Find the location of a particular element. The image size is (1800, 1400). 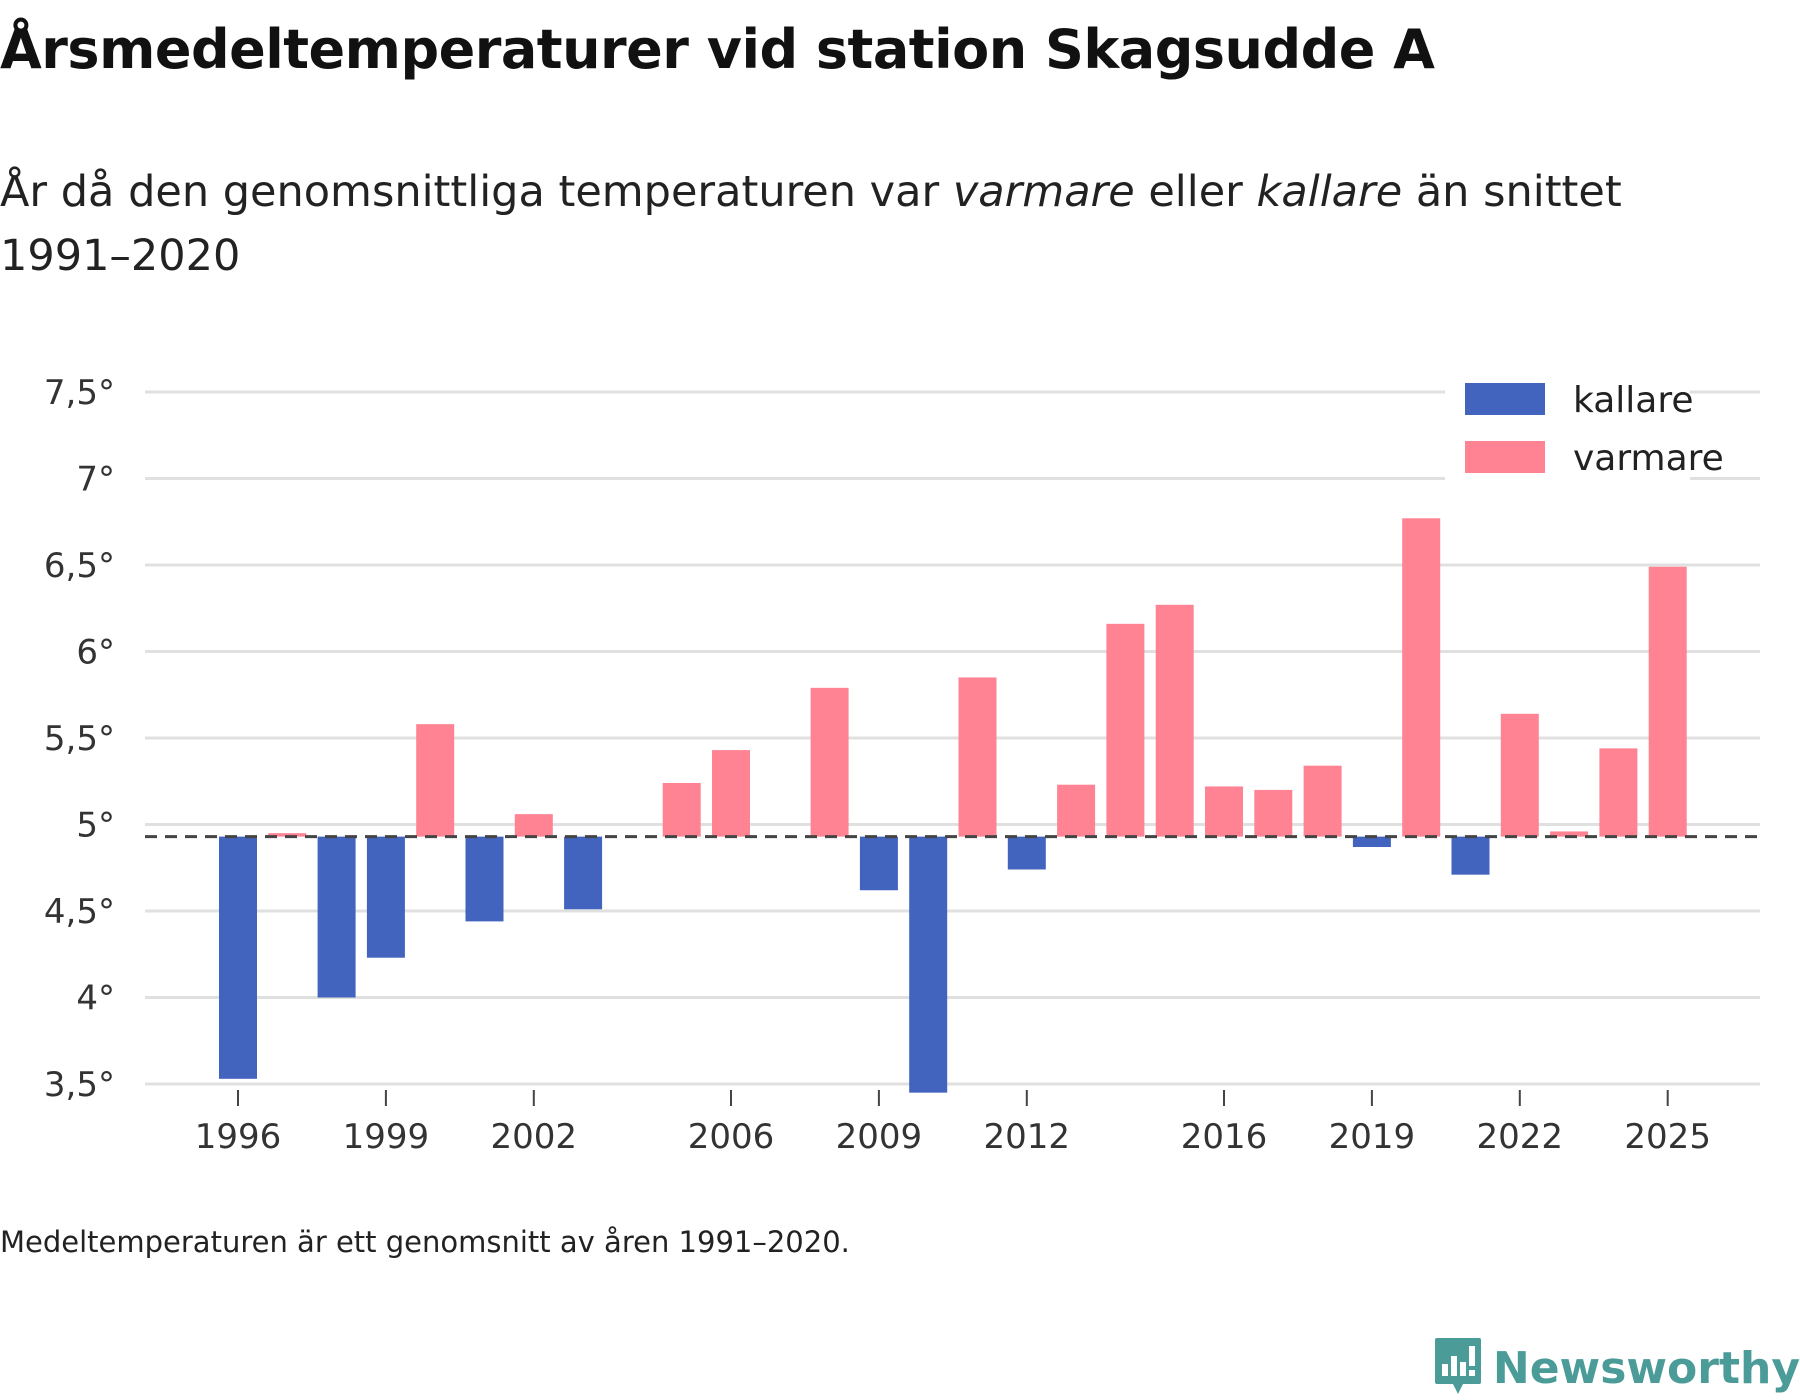

x-tick-label: 1999 is located at coordinates (386, 1137).